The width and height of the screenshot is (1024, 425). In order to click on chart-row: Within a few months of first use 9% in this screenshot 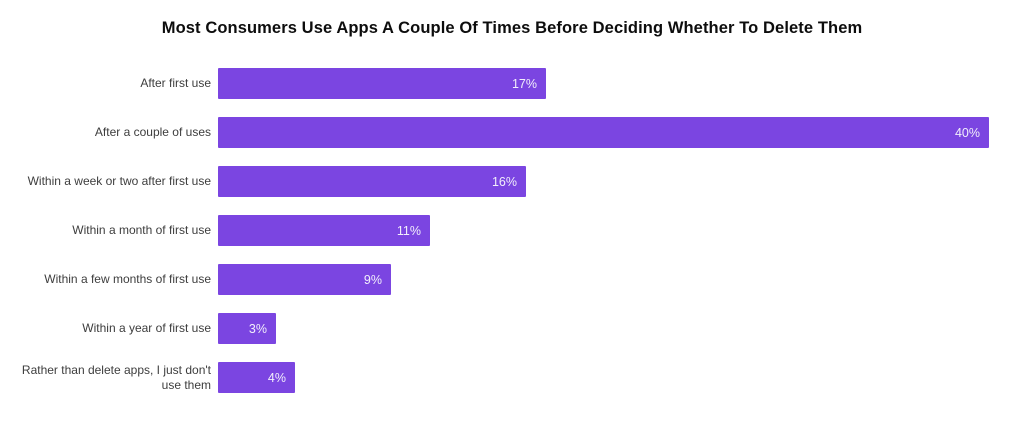, I will do `click(512, 279)`.